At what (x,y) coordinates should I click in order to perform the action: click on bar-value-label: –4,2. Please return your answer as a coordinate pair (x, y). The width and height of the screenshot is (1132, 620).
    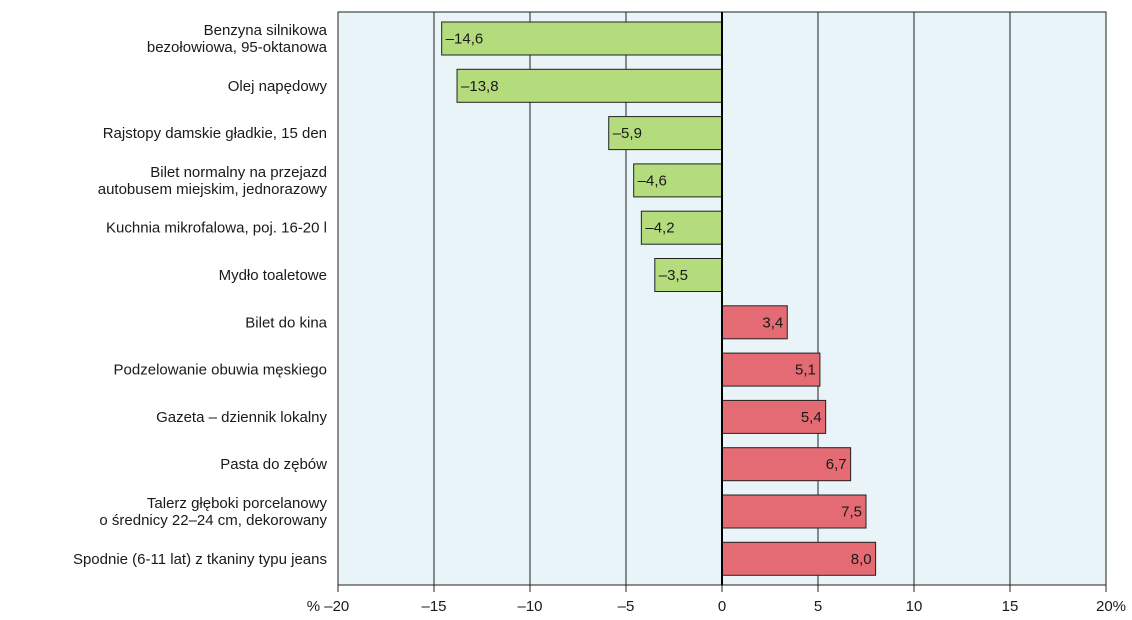
    Looking at the image, I should click on (659, 228).